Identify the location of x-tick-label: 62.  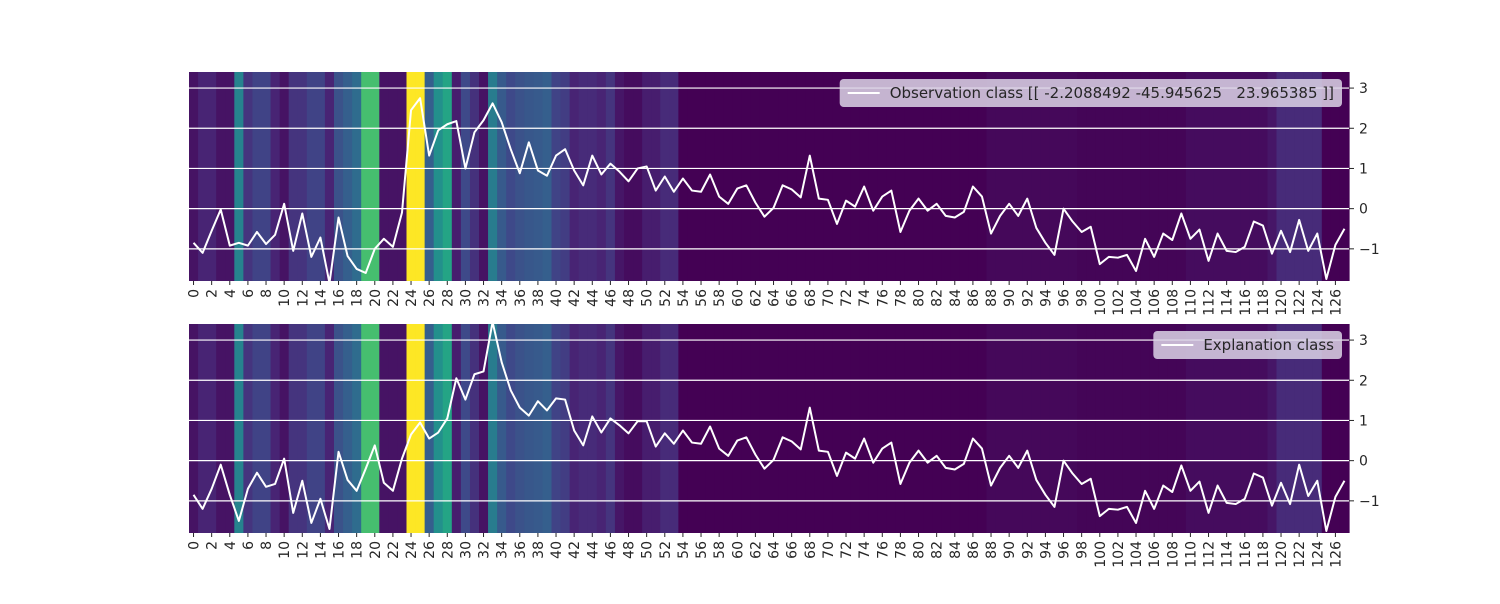
(756, 550).